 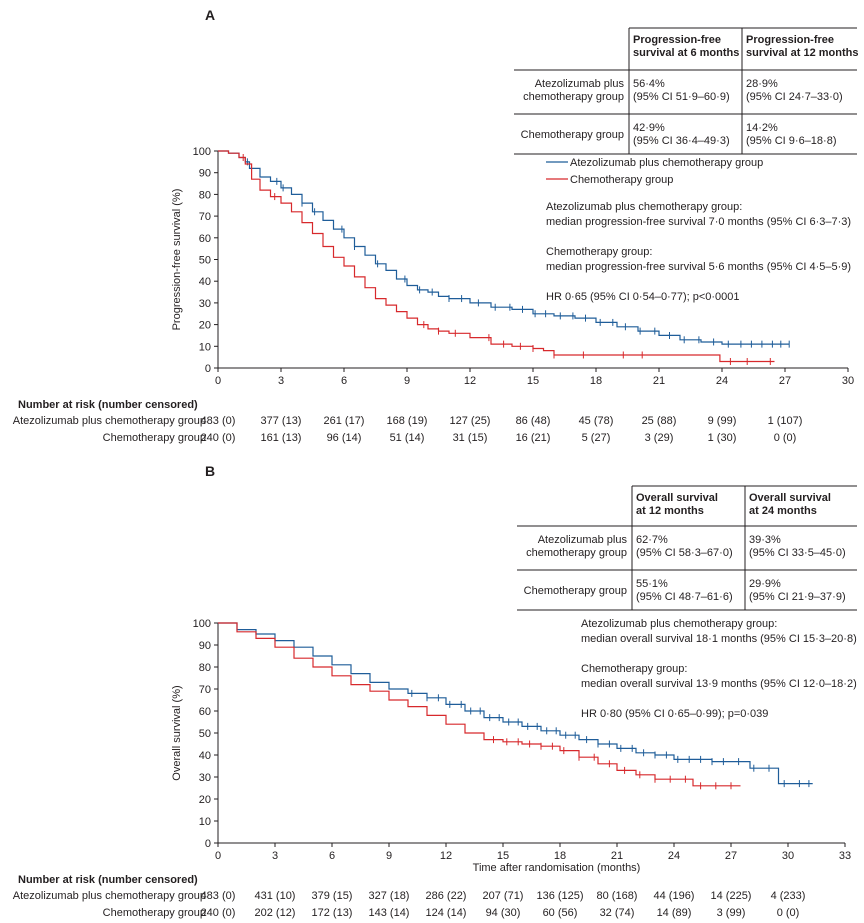 I want to click on table-row-label: Chemotherapy group, so click(x=575, y=591).